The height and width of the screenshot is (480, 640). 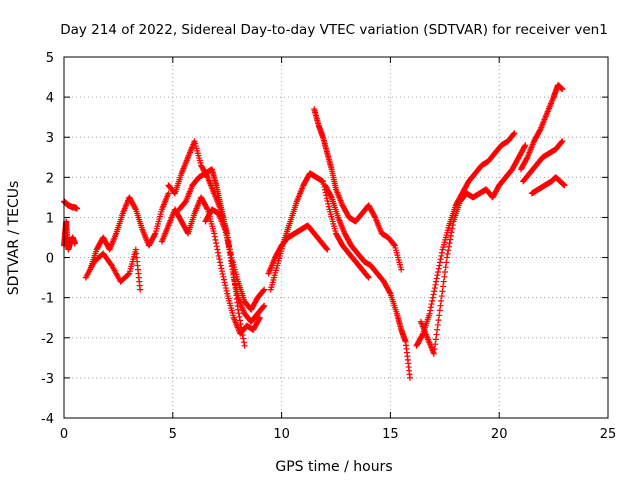 I want to click on series-arc8, so click(x=235, y=259).